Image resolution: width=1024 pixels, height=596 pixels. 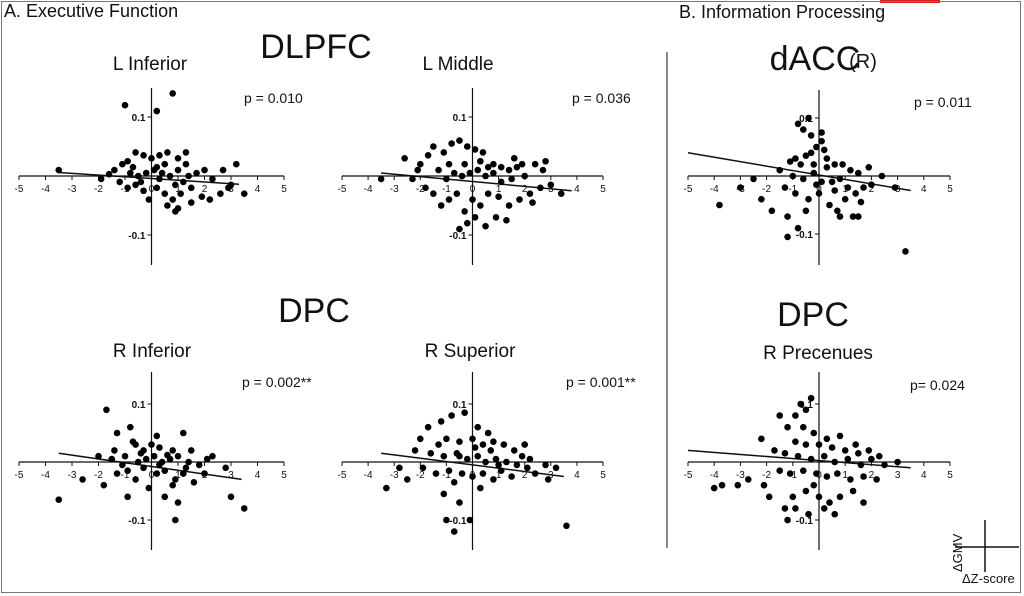 I want to click on p-value-annotation: p = 0.010, so click(x=273, y=98).